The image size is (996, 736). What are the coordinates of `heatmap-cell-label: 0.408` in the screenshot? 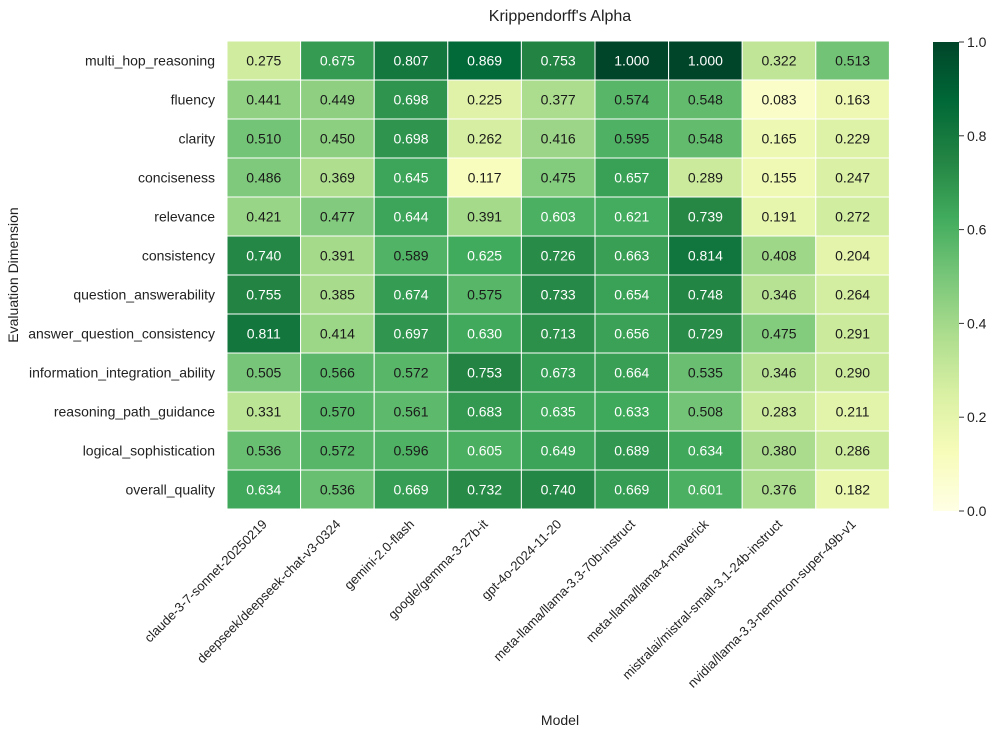 It's located at (778, 256).